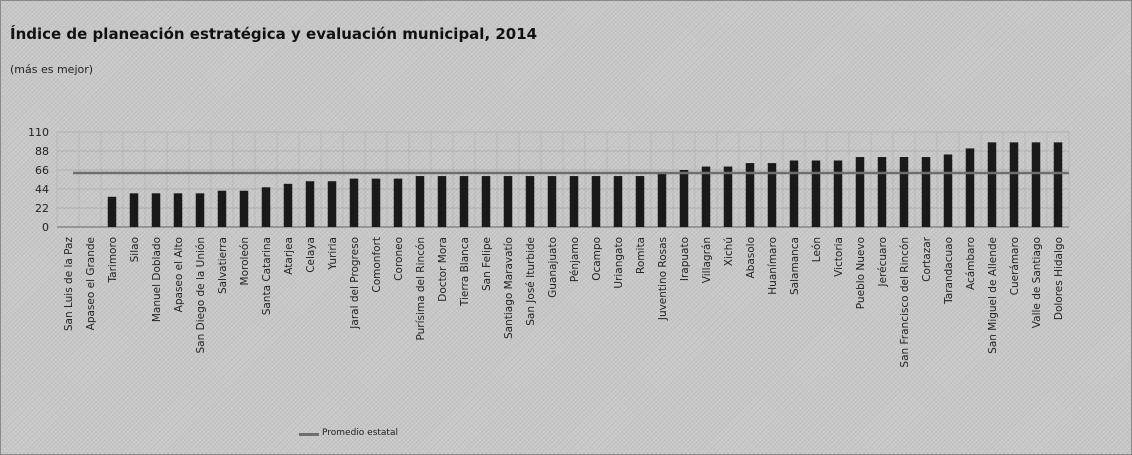  What do you see at coordinates (113, 260) in the screenshot?
I see `x-category-label: Tarimoro` at bounding box center [113, 260].